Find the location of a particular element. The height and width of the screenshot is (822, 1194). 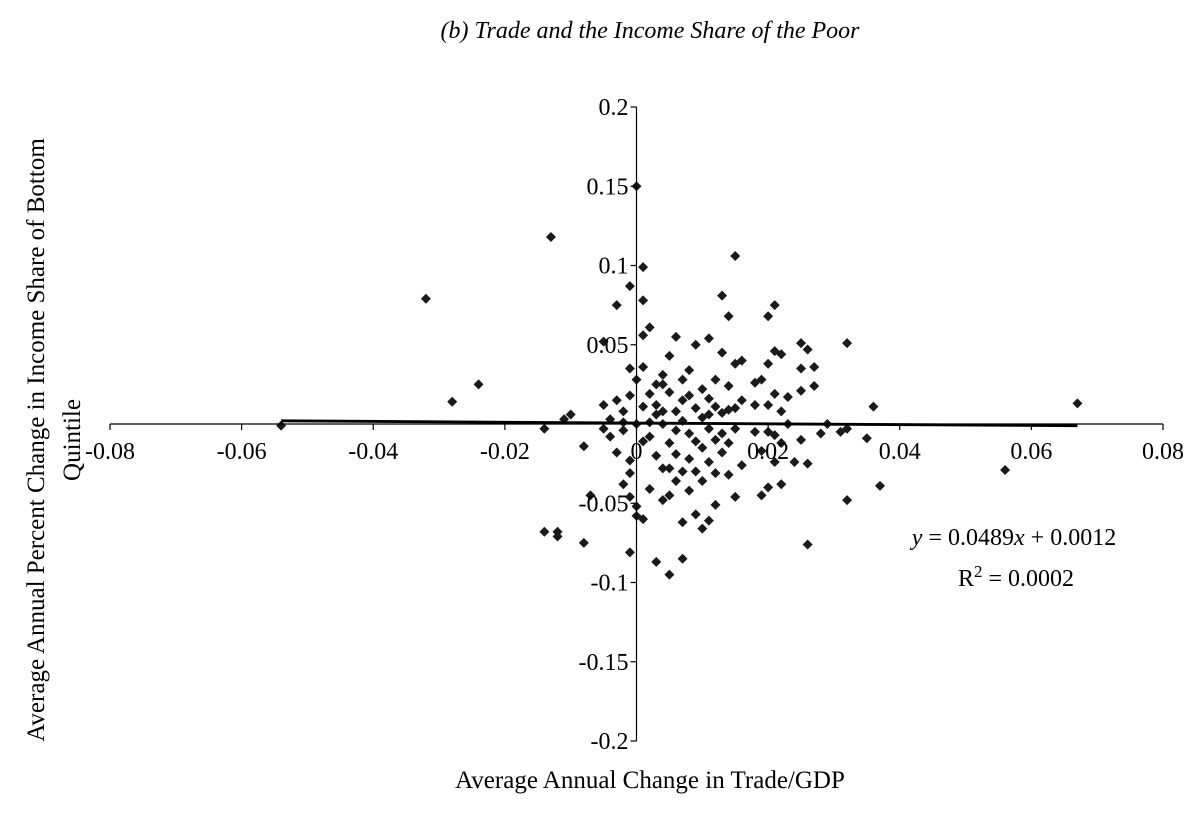

x-axis-label: Average Annual Change in Trade/GDP is located at coordinates (650, 780).